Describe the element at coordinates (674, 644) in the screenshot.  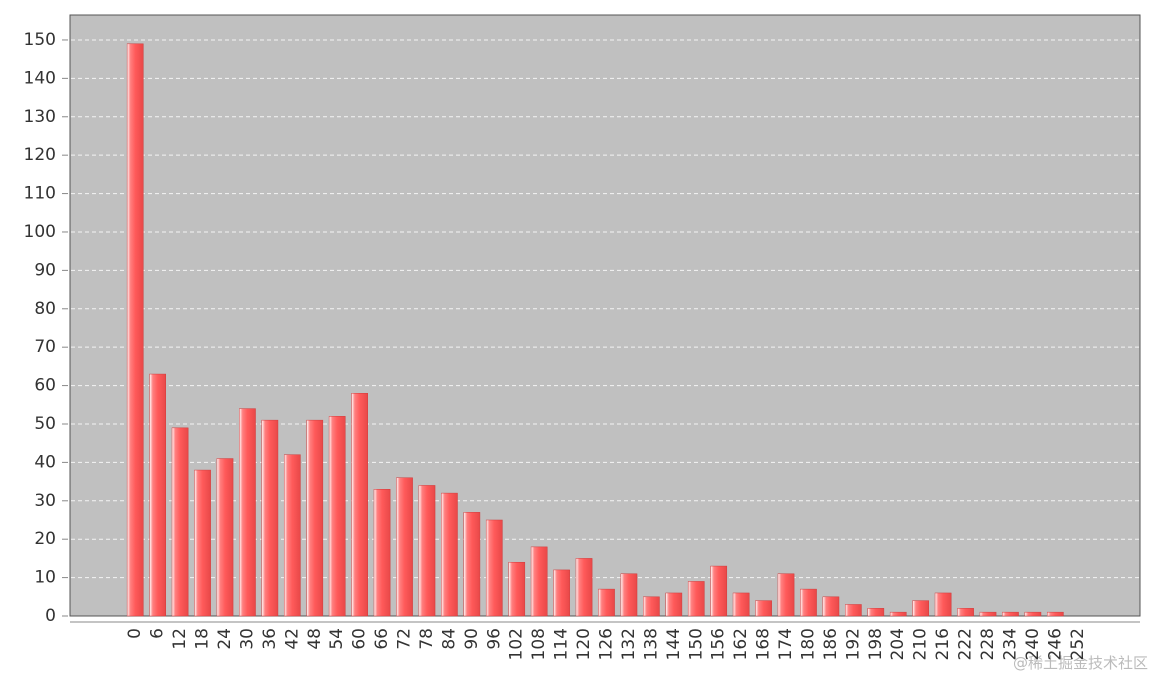
I see `x-tick-label: 144` at that location.